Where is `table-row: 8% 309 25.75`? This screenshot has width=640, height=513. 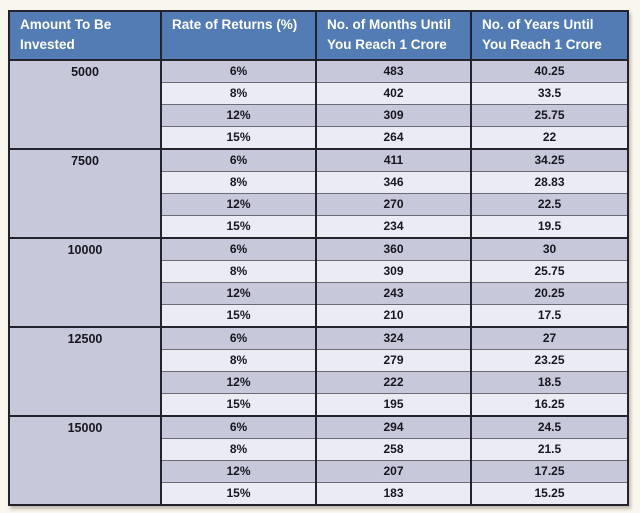
table-row: 8% 309 25.75 is located at coordinates (318, 270).